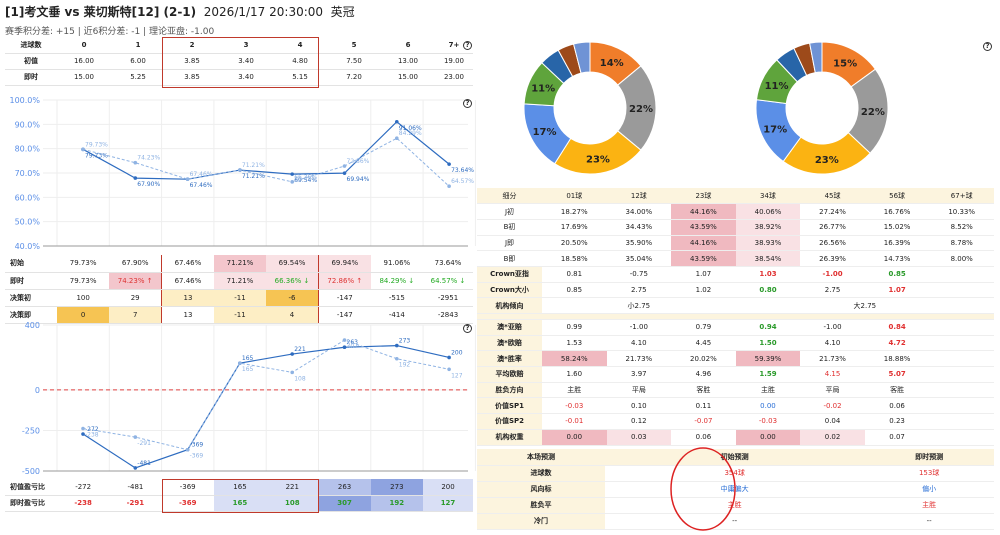 This screenshot has height=535, width=1000. What do you see at coordinates (929, 473) in the screenshot?
I see `table-cell: 153球` at bounding box center [929, 473].